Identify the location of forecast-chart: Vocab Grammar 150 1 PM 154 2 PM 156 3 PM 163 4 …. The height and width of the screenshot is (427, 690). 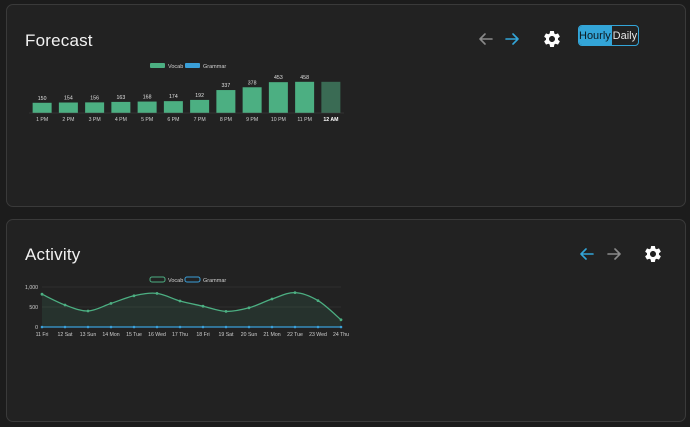
(186, 93).